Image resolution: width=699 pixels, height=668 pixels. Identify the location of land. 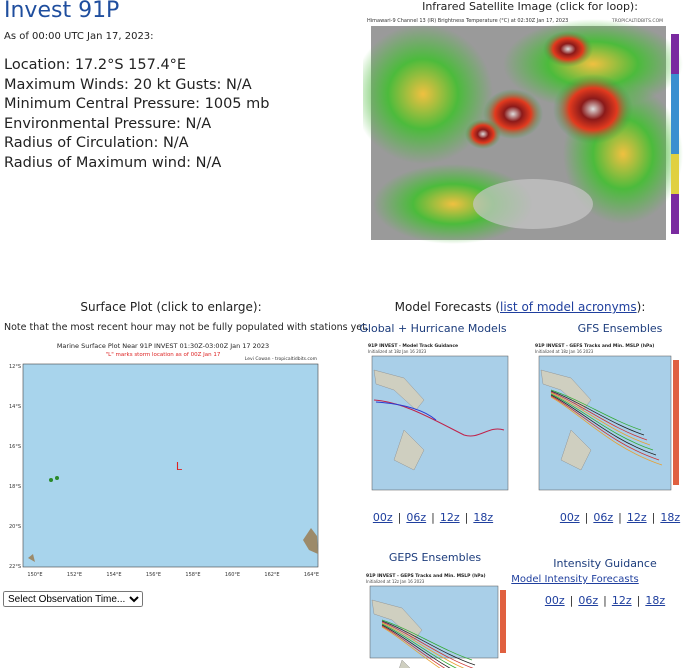
(399, 420).